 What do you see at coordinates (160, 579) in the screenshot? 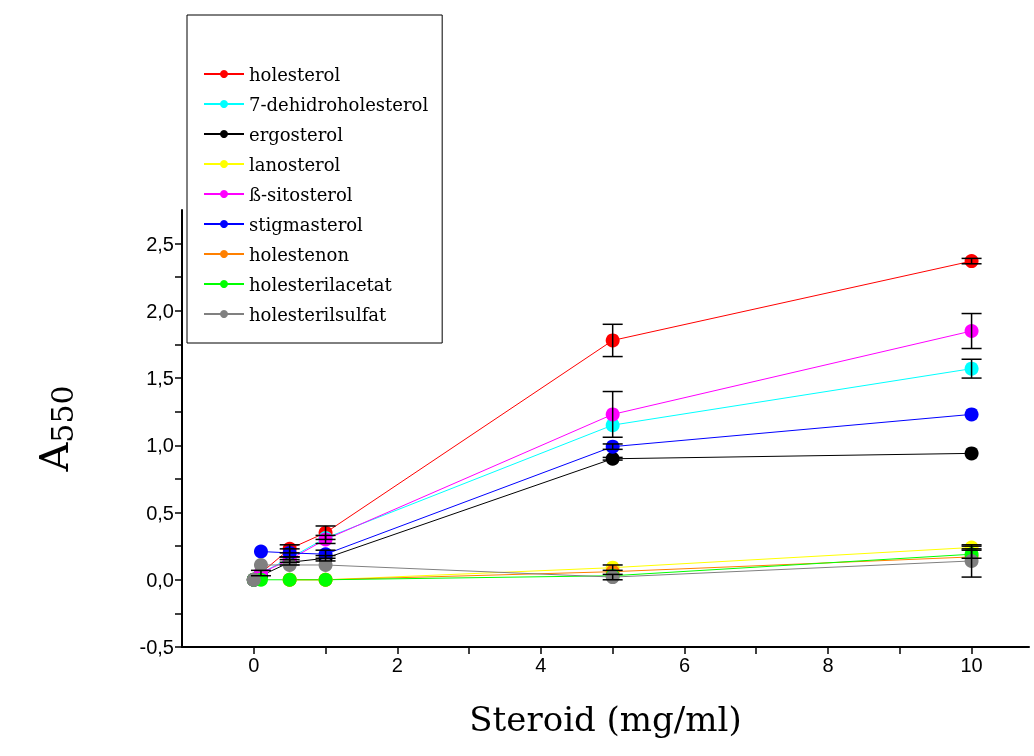
I see `y-tick-label: 0,0` at bounding box center [160, 579].